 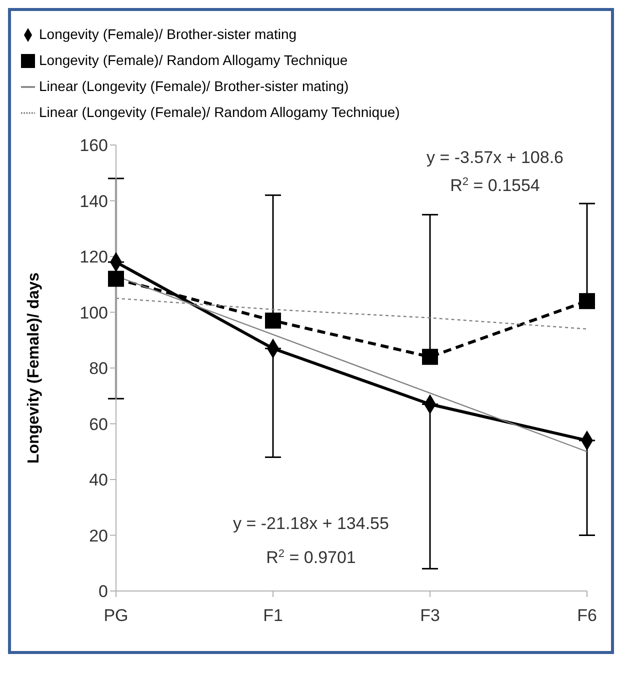 I want to click on y-tick-label: 160, so click(x=94, y=146).